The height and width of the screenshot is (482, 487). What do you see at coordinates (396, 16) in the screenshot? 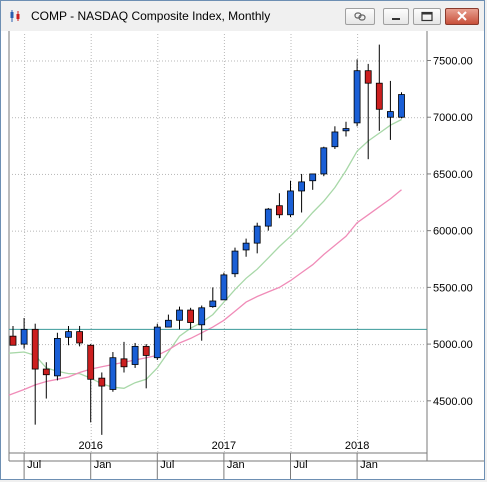
I see `minimize-button` at bounding box center [396, 16].